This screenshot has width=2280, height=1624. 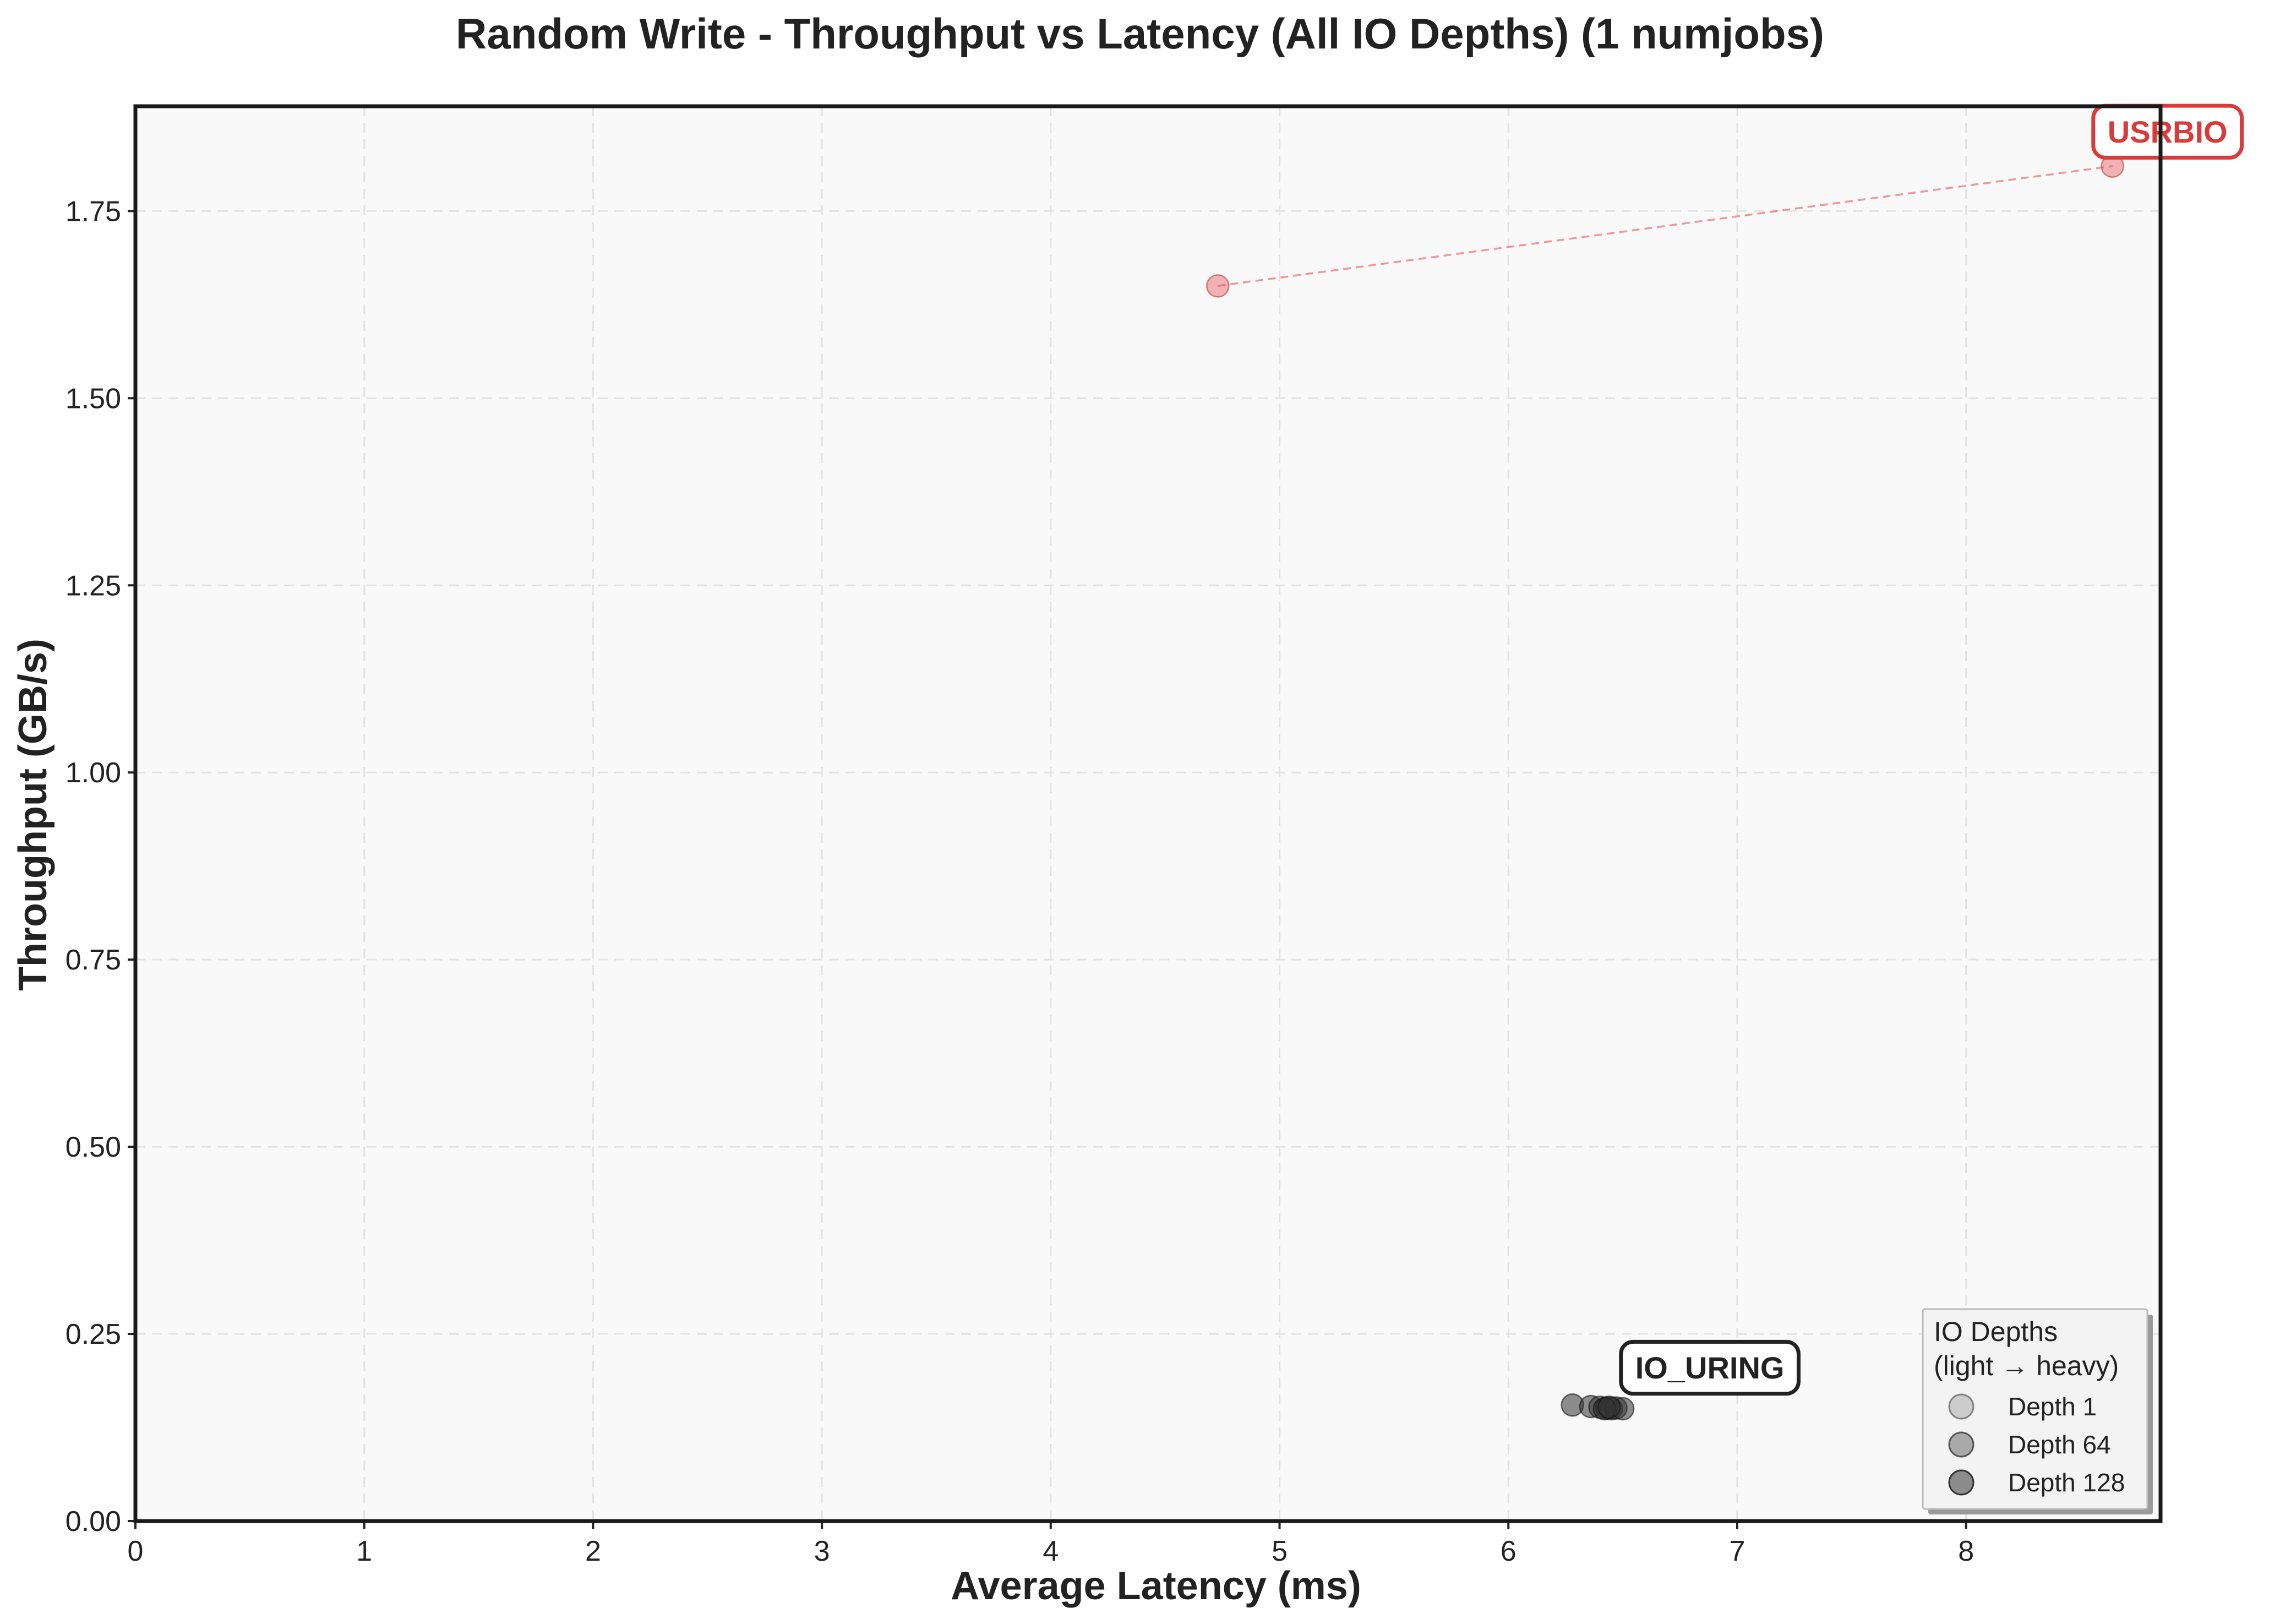 What do you see at coordinates (2026, 1365) in the screenshot?
I see `legend-title: (light → heavy)` at bounding box center [2026, 1365].